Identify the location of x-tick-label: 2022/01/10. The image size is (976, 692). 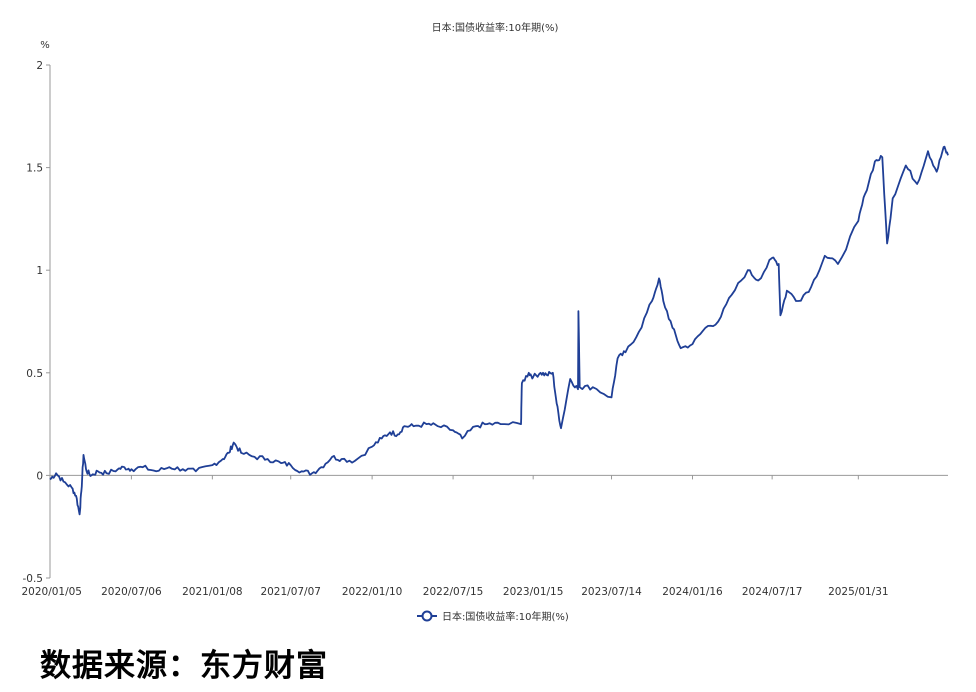
(372, 592).